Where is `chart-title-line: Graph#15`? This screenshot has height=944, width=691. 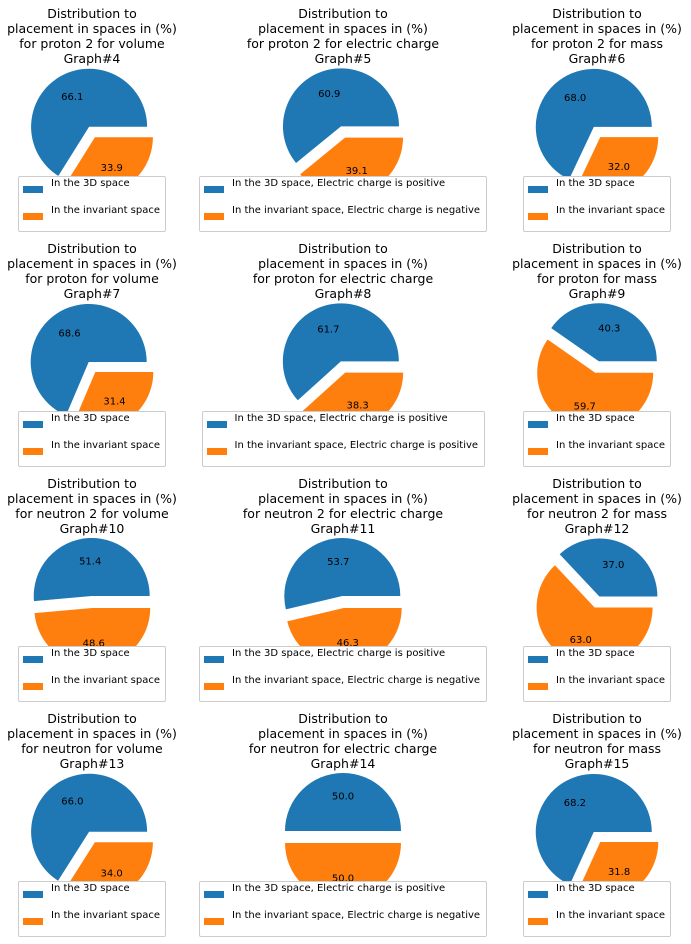 chart-title-line: Graph#15 is located at coordinates (597, 763).